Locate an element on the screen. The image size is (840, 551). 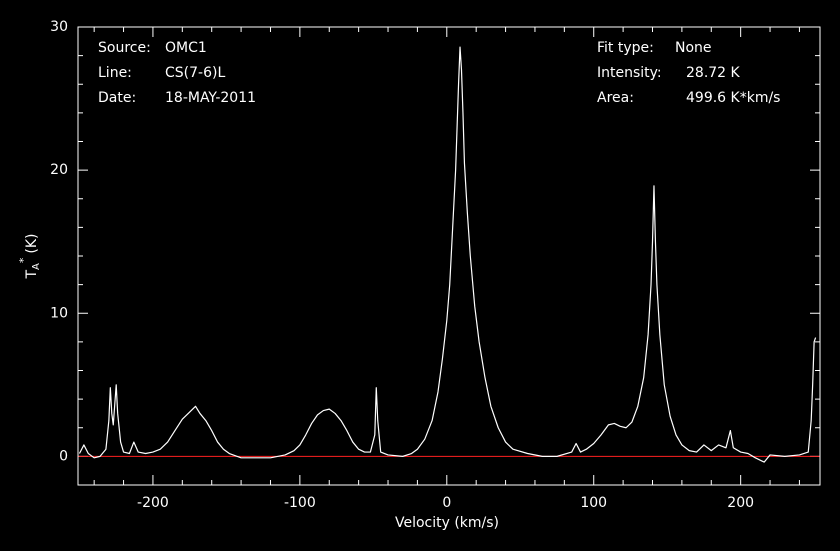
info-label: Intensity: is located at coordinates (629, 73).